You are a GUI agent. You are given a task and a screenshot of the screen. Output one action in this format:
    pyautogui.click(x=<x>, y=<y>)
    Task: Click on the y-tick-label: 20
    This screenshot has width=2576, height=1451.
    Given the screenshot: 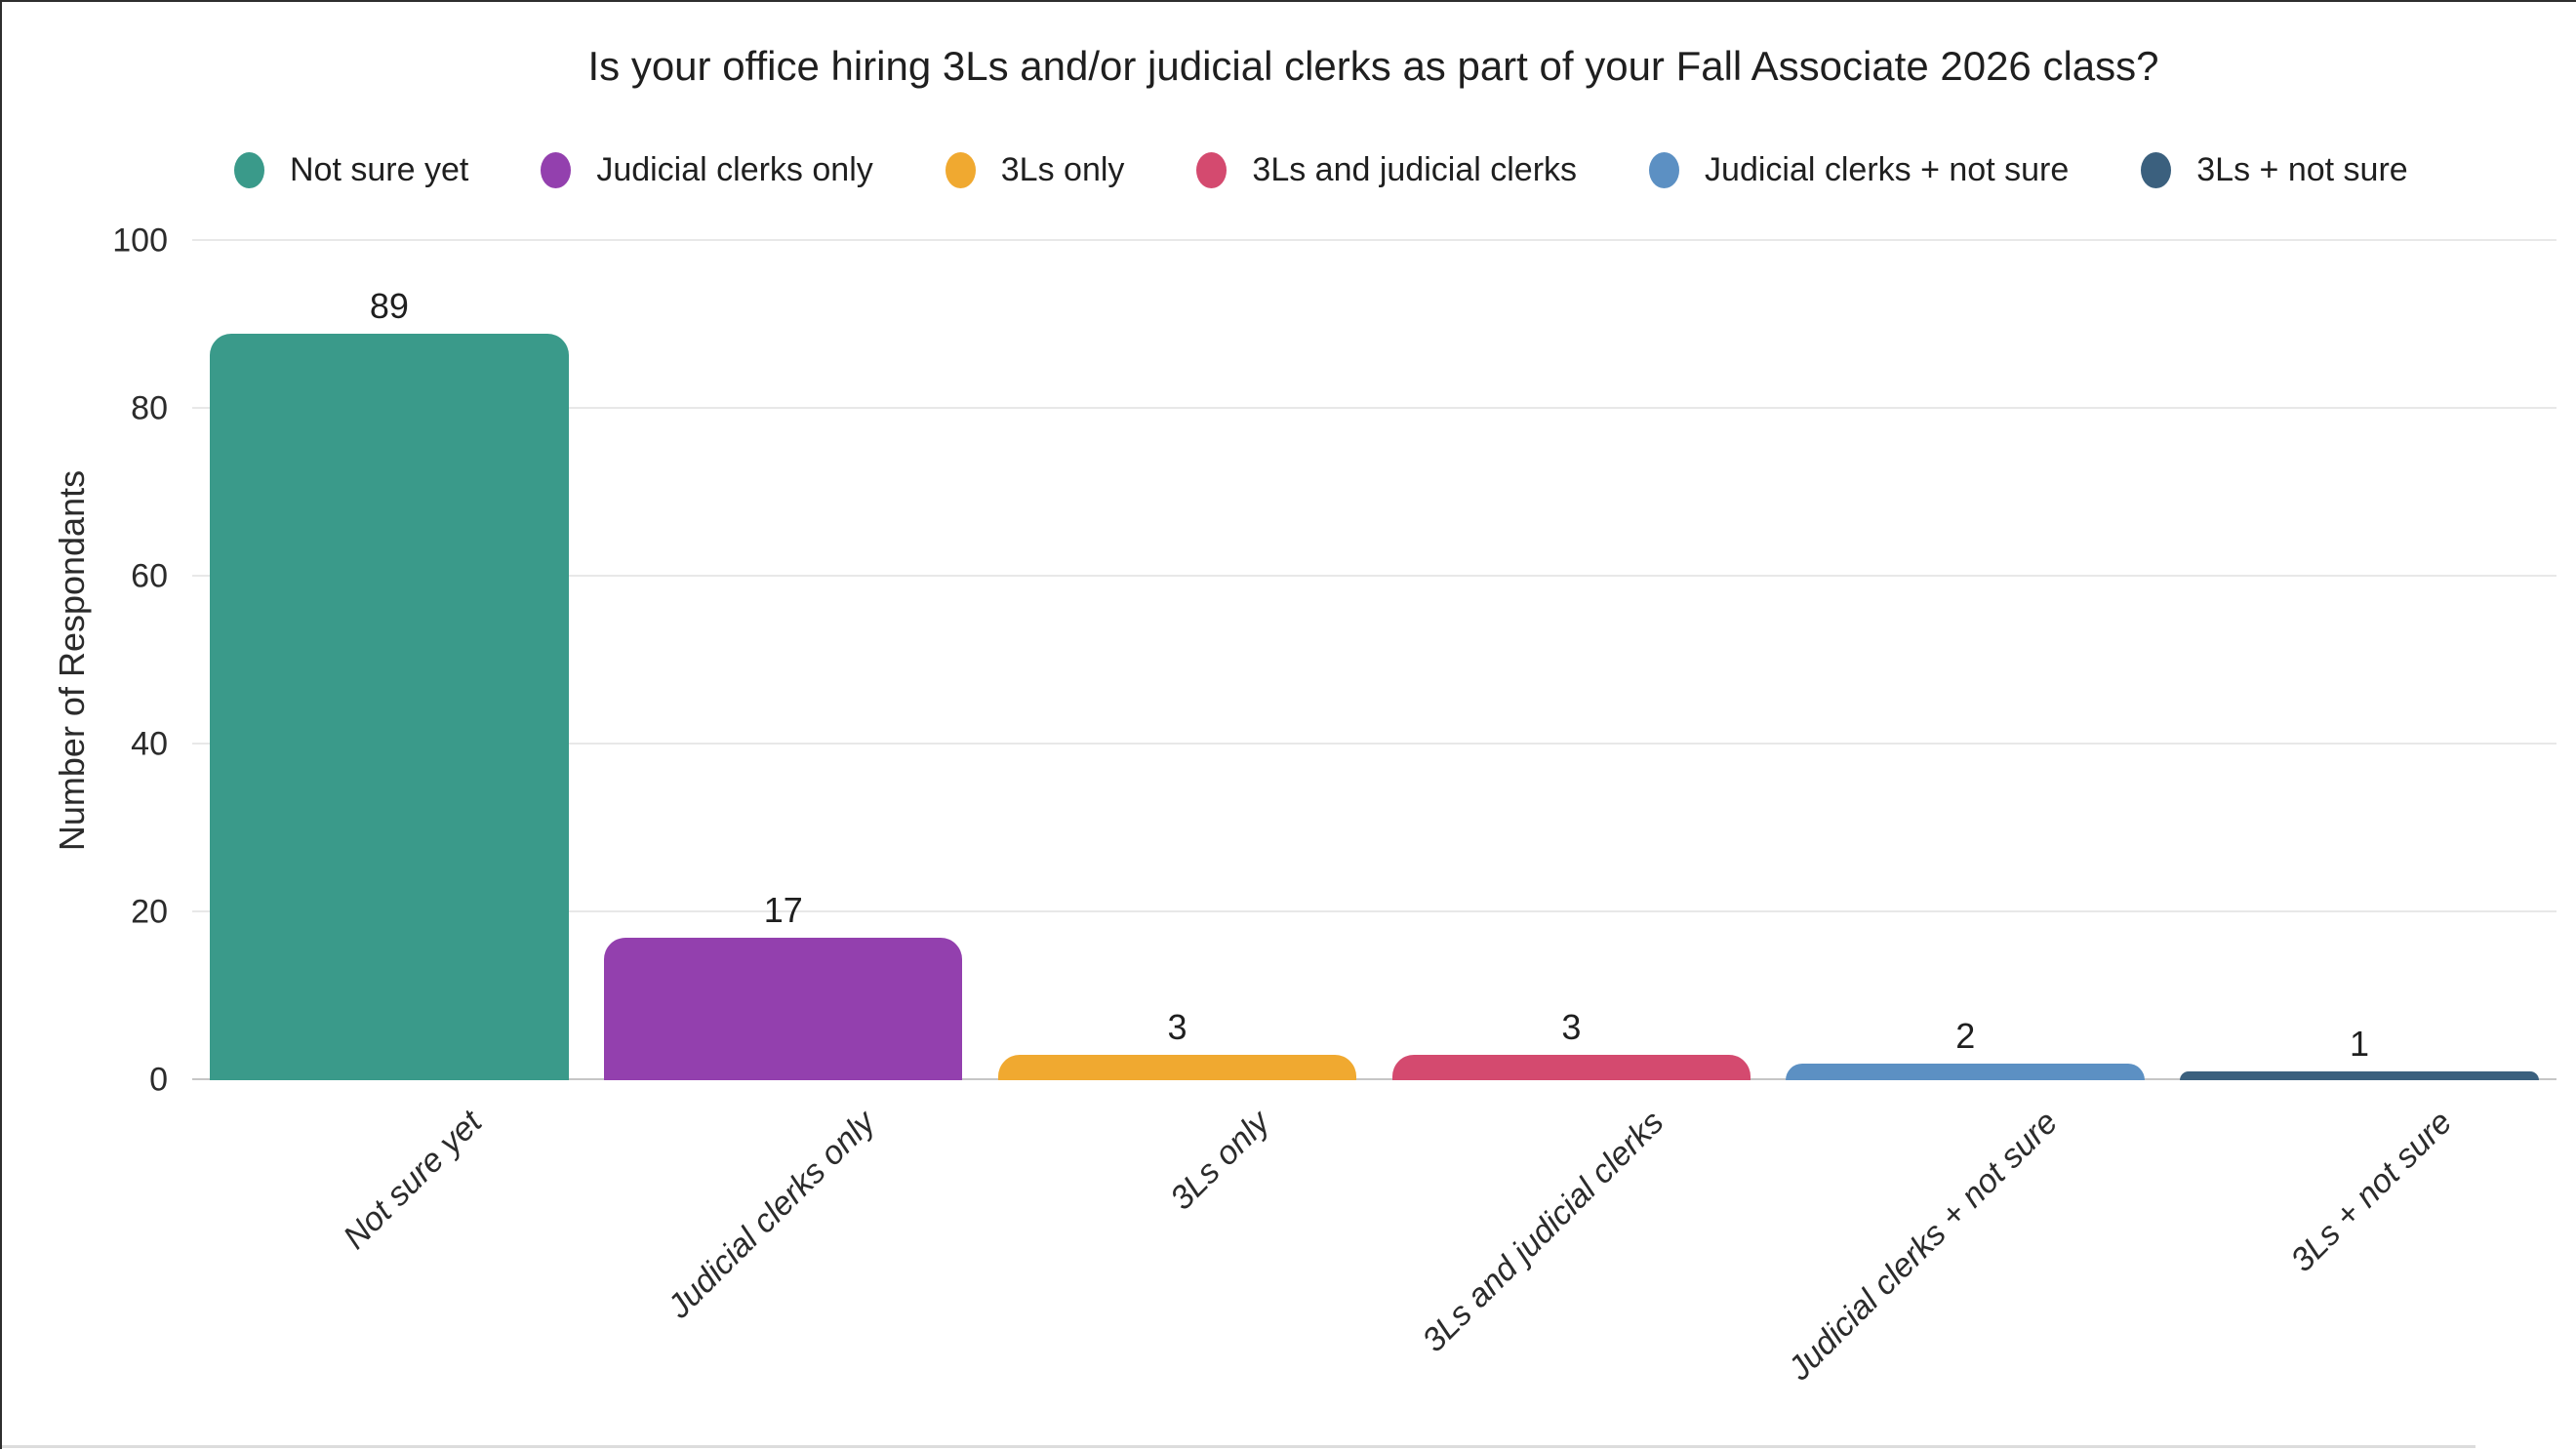 What is the action you would take?
    pyautogui.click(x=149, y=912)
    